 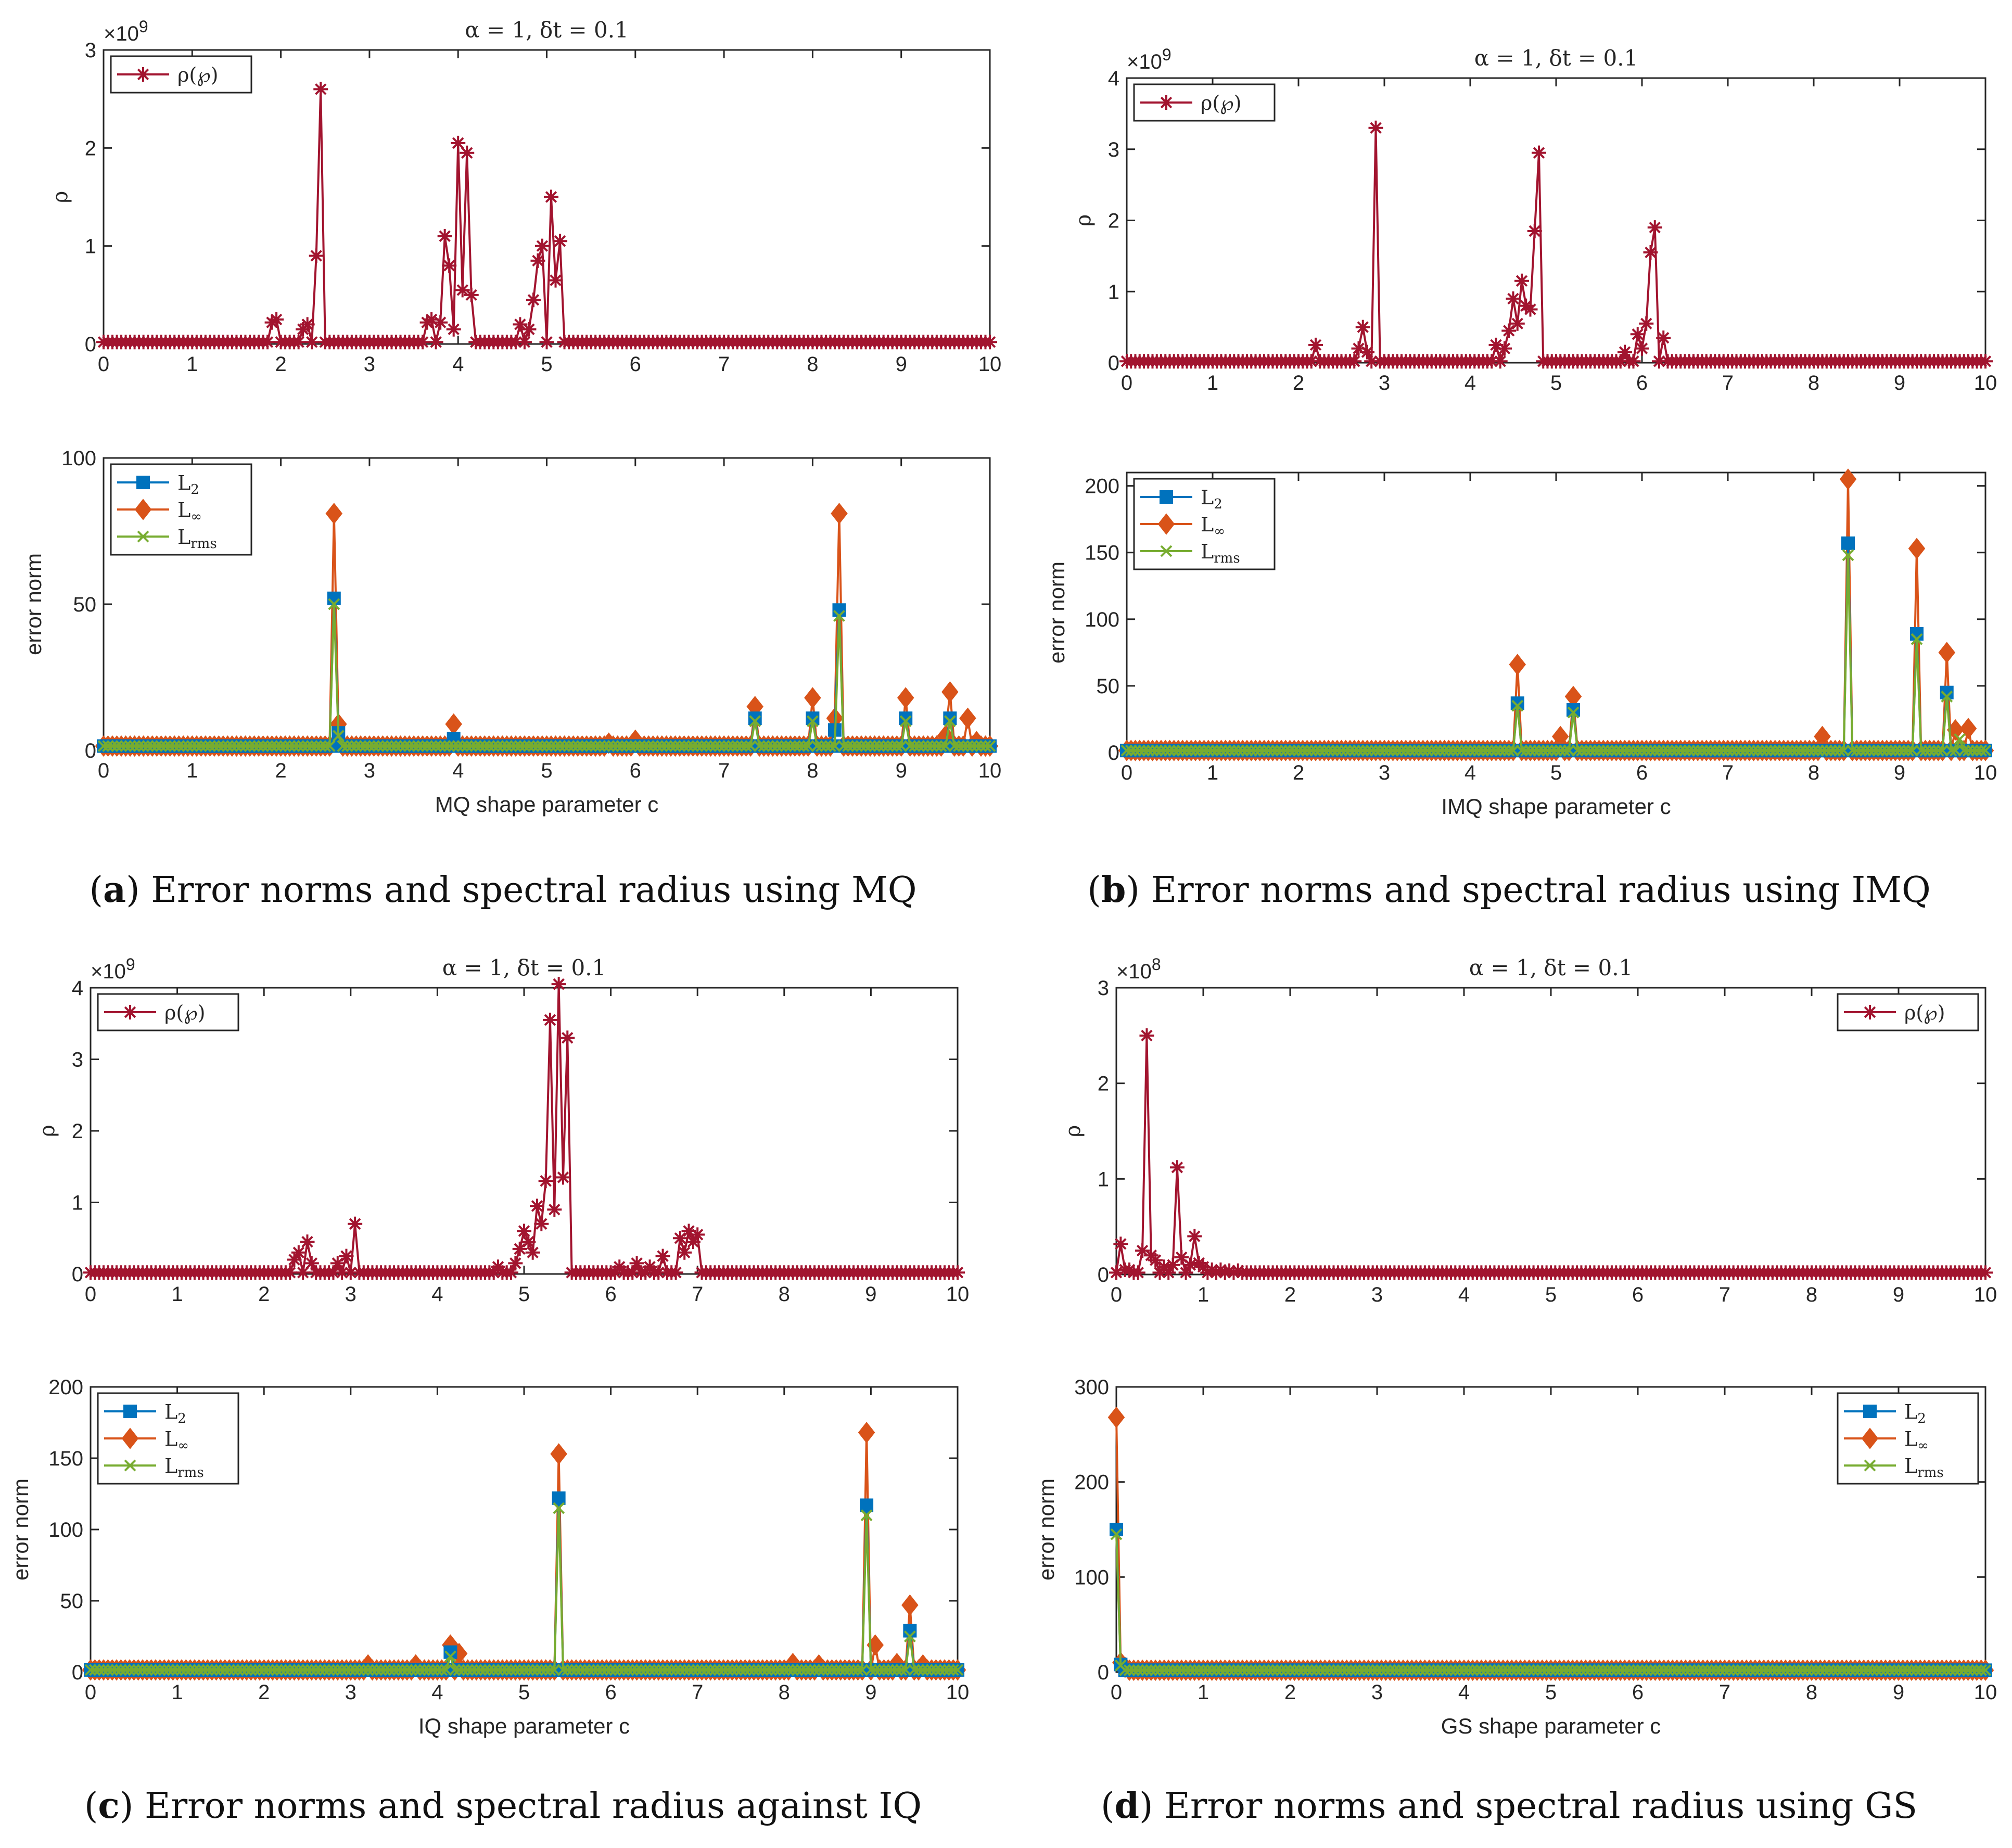 I want to click on panel-c-bottom-legend-label: L∞, so click(x=176, y=1441).